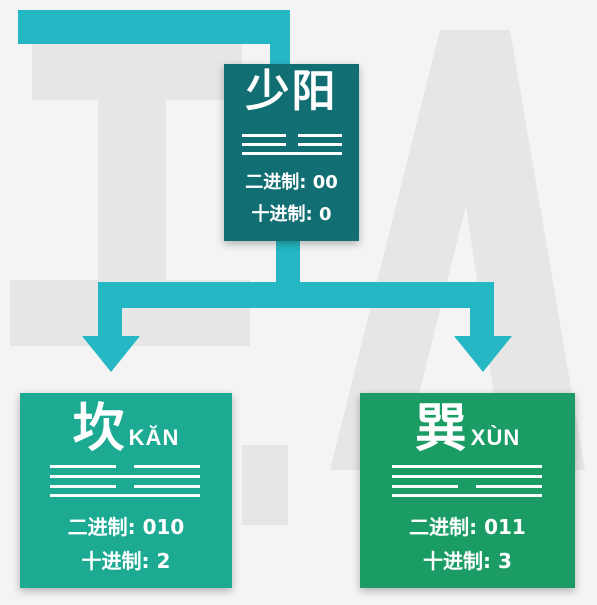  I want to click on node-xun: 巽 XÙN 二进制: 011 十进制: 3, so click(467, 490).